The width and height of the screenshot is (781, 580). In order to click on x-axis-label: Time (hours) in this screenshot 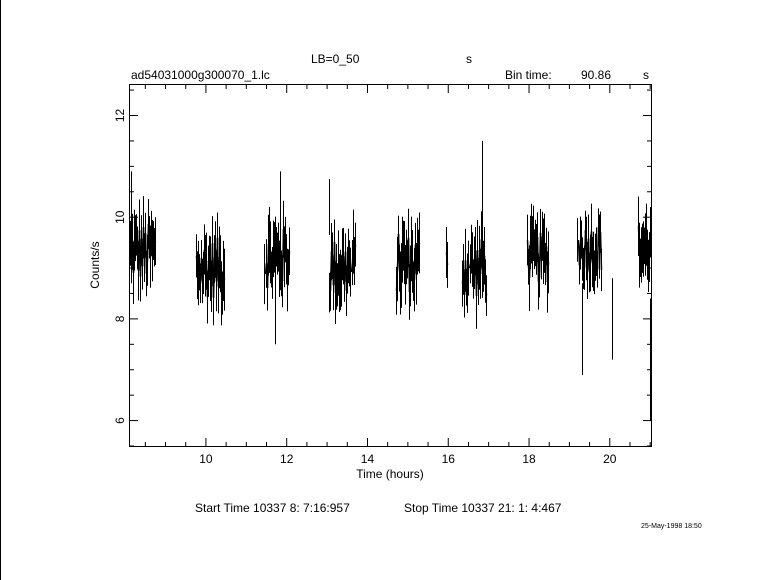, I will do `click(390, 474)`.